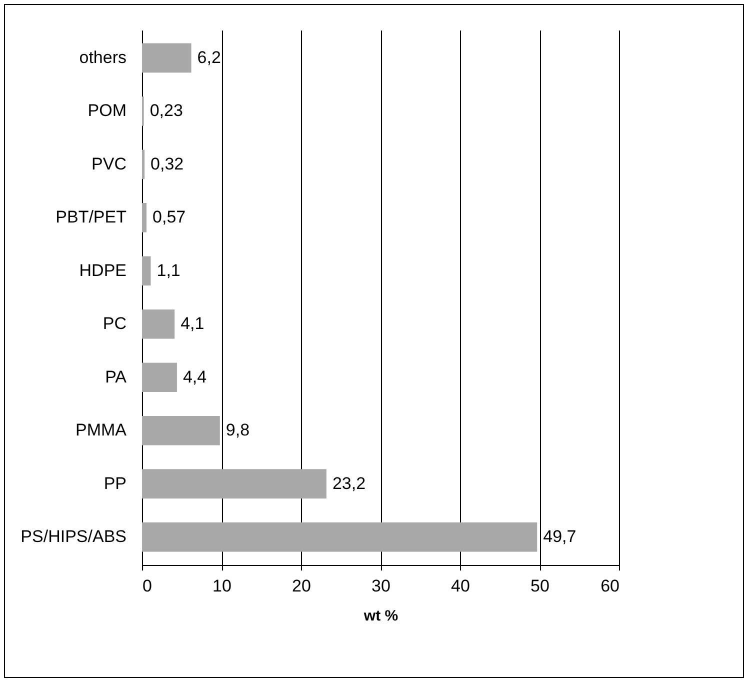 The height and width of the screenshot is (684, 756). Describe the element at coordinates (116, 376) in the screenshot. I see `y-tick-label: PA` at that location.